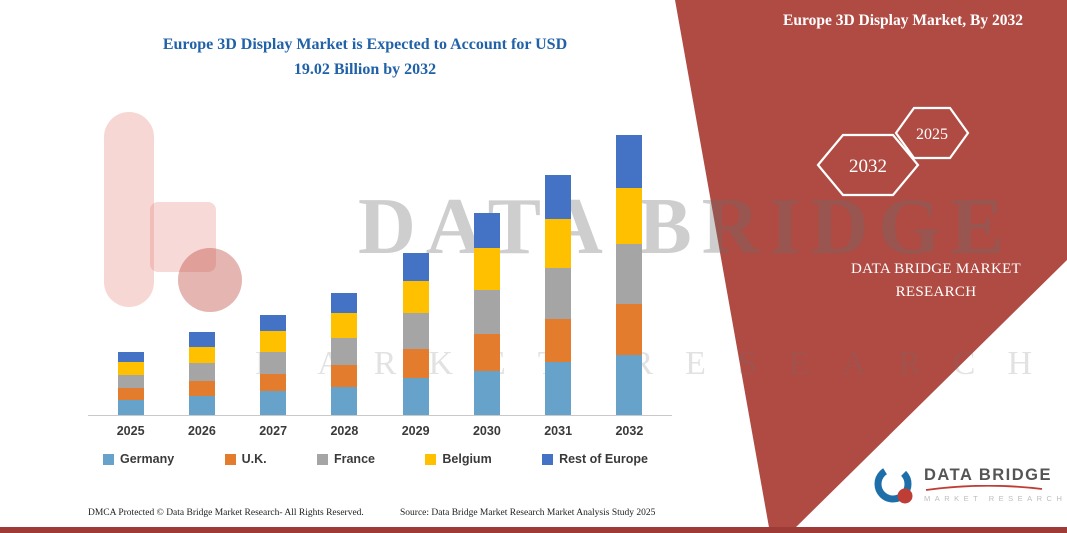 This screenshot has width=1067, height=533. I want to click on legend-label-u-k: U.K., so click(254, 459).